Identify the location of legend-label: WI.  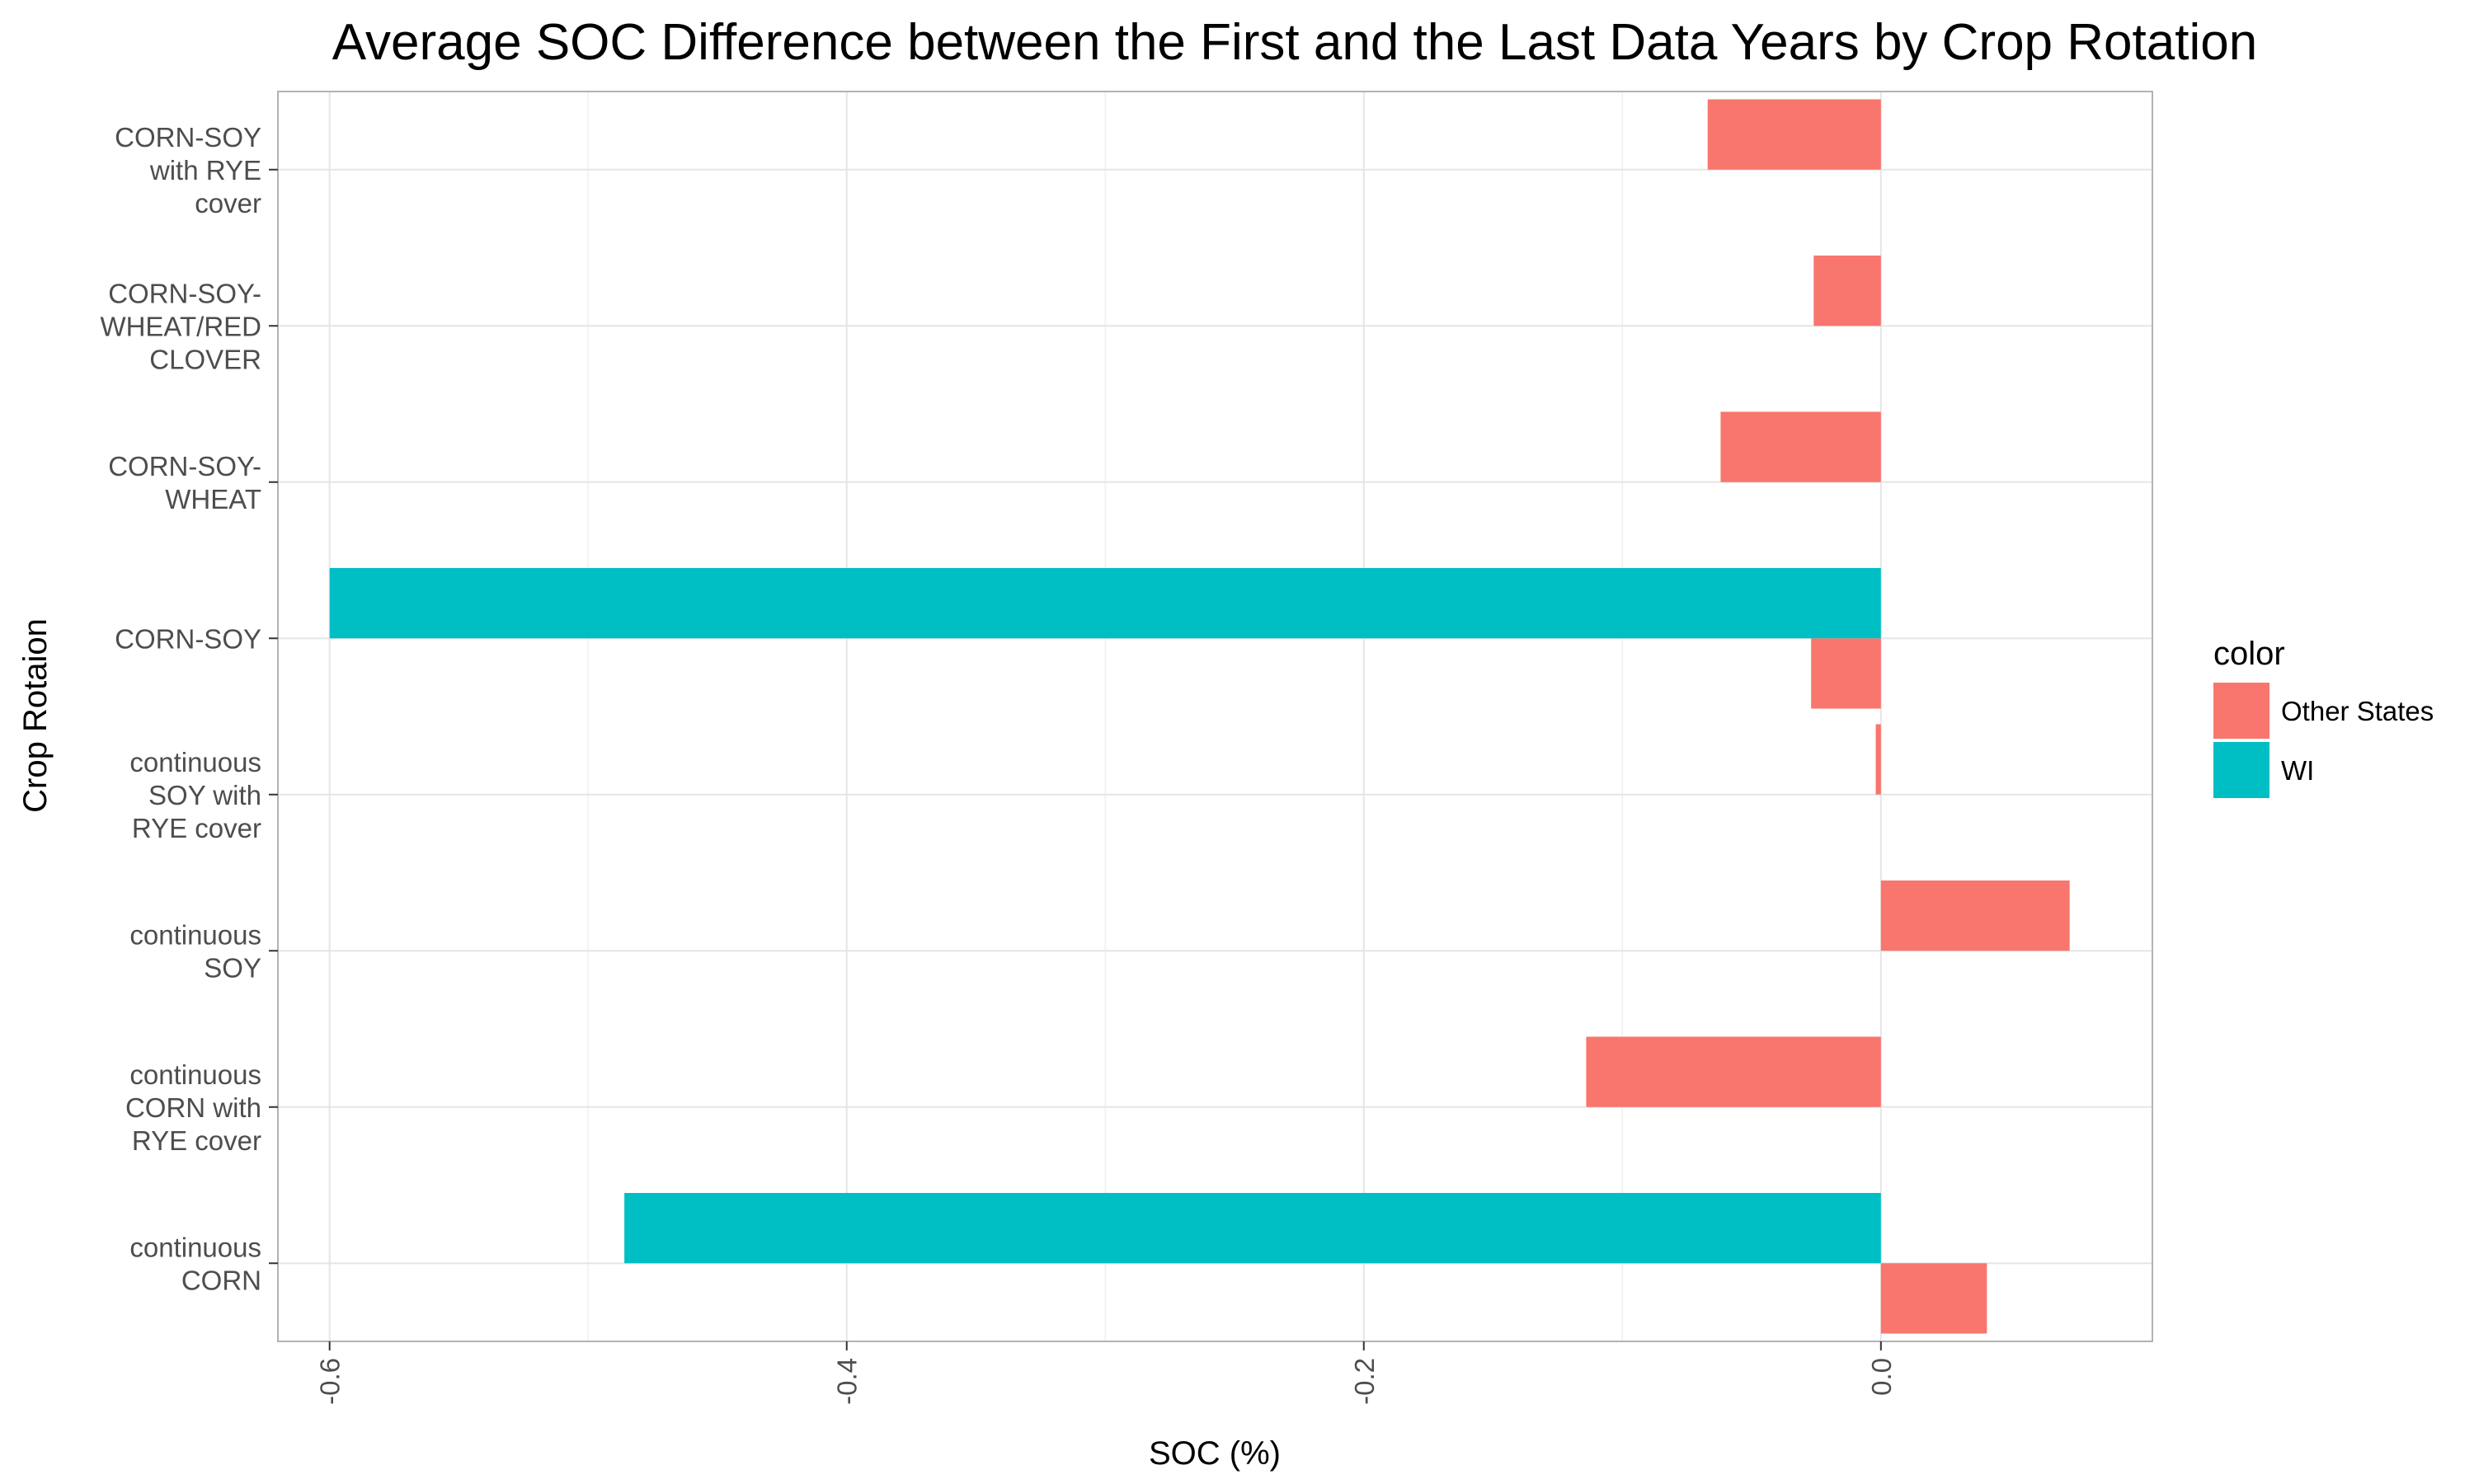
(2297, 770).